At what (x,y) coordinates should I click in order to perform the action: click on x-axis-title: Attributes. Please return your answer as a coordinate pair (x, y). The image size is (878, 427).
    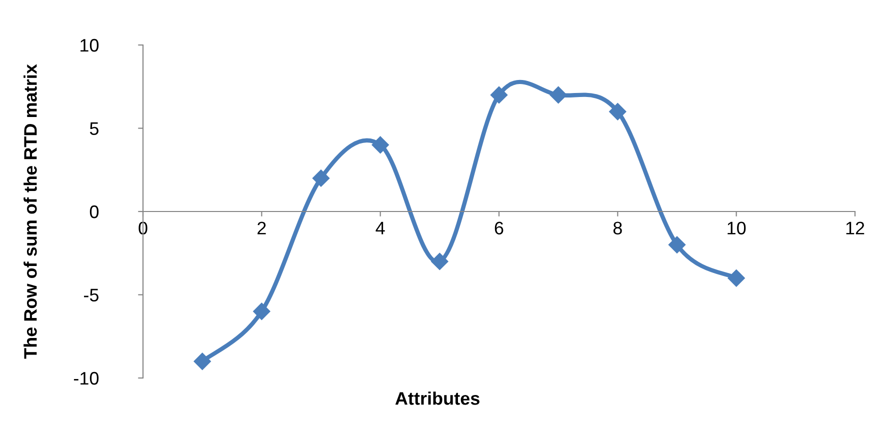
    Looking at the image, I should click on (437, 398).